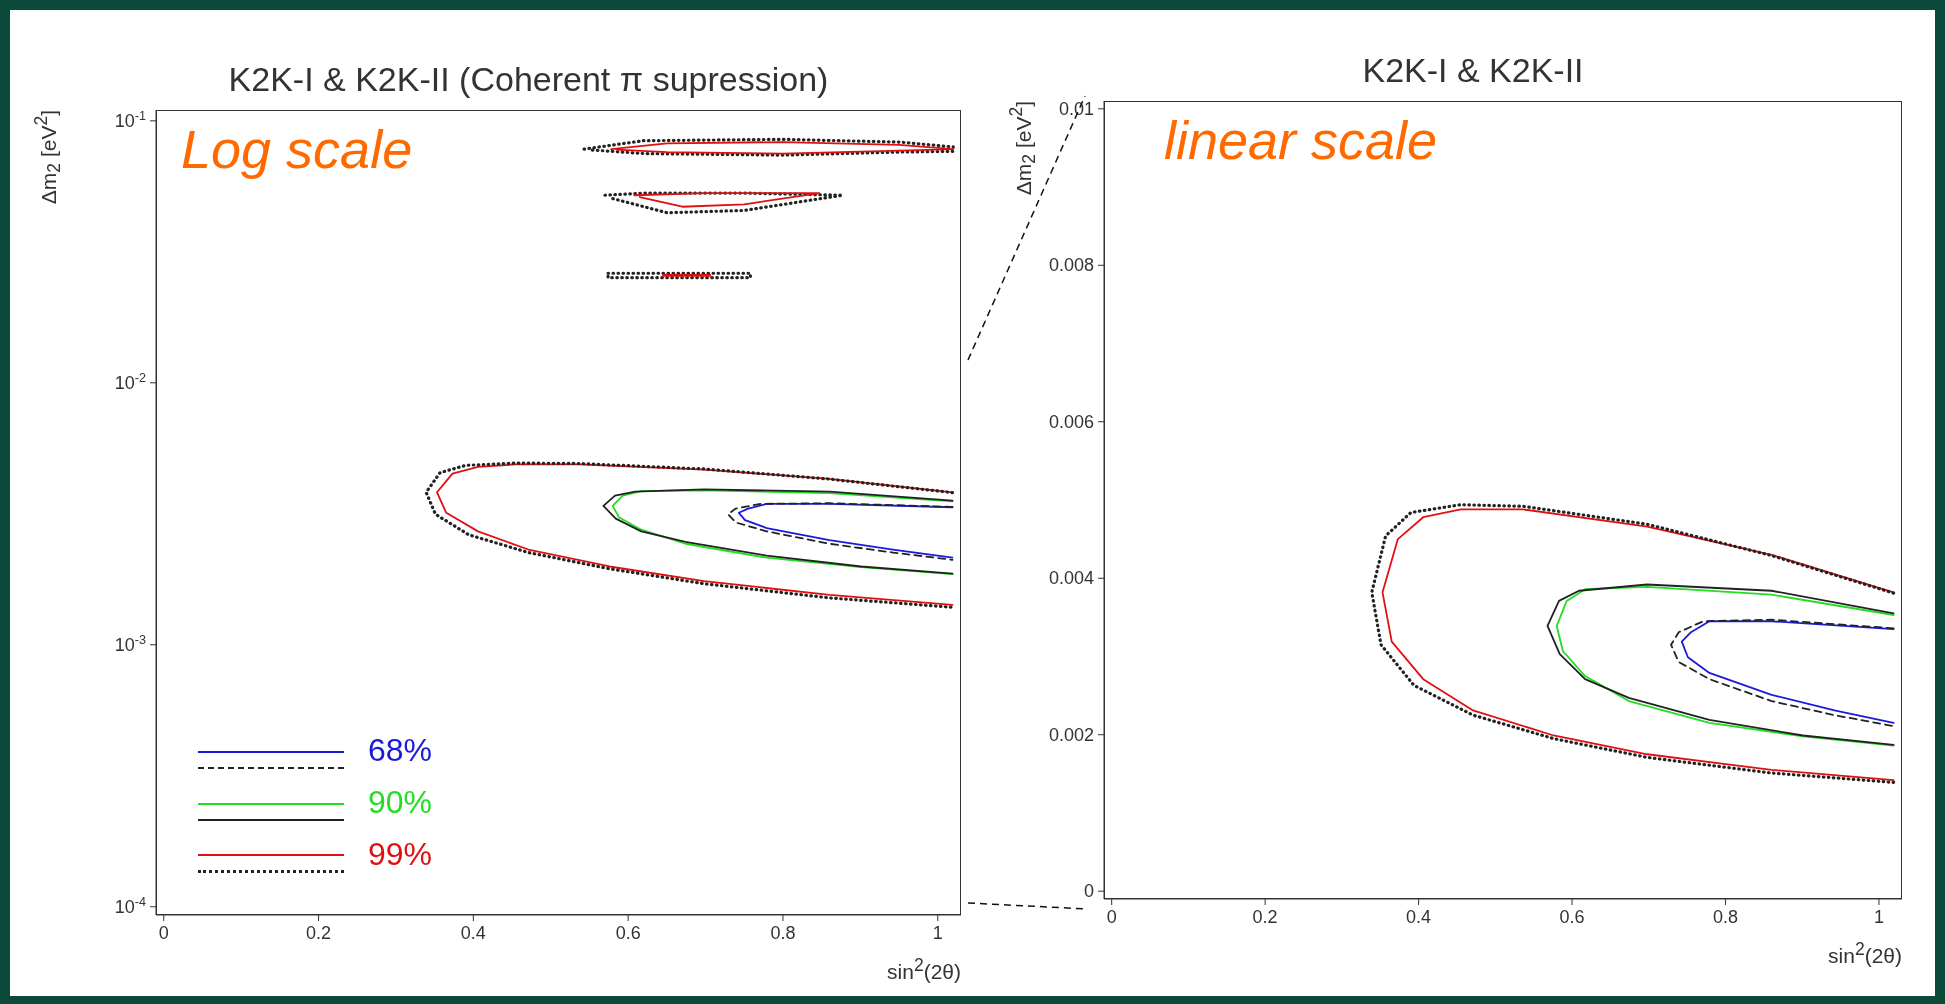 This screenshot has width=1945, height=1004. I want to click on legend-label: 99%, so click(400, 855).